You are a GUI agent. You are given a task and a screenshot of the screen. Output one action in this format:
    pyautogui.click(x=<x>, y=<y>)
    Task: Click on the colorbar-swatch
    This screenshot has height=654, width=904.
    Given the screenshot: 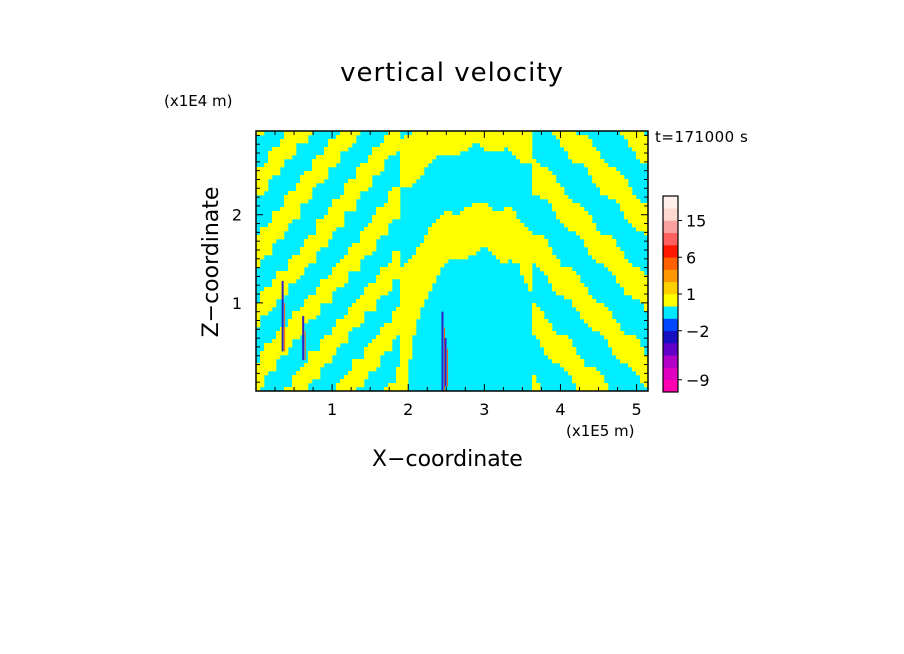 What is the action you would take?
    pyautogui.click(x=670, y=276)
    